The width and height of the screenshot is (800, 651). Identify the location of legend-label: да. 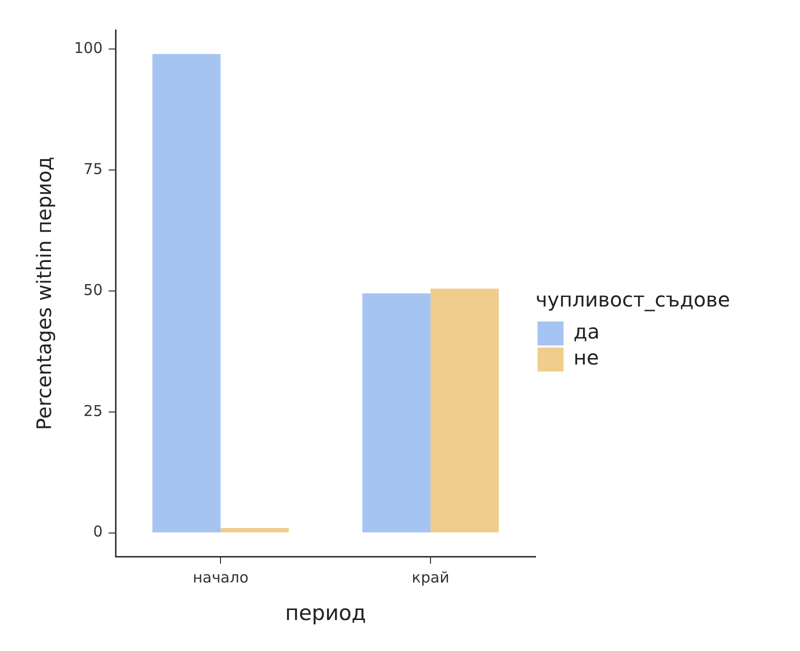
(587, 332).